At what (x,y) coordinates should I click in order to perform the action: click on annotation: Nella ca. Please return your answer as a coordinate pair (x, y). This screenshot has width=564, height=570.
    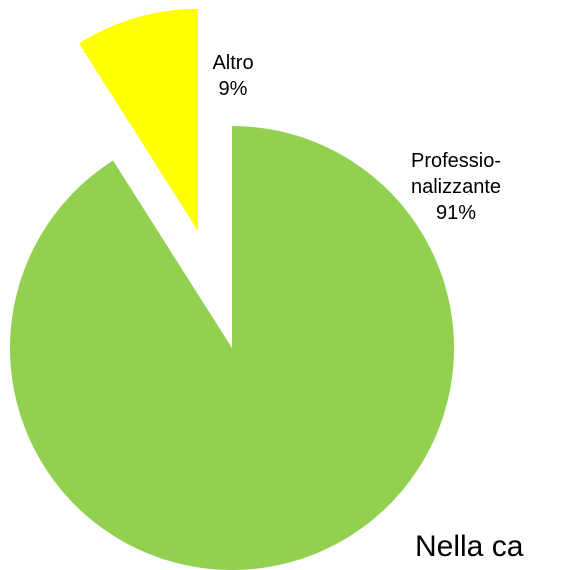
    Looking at the image, I should click on (469, 546).